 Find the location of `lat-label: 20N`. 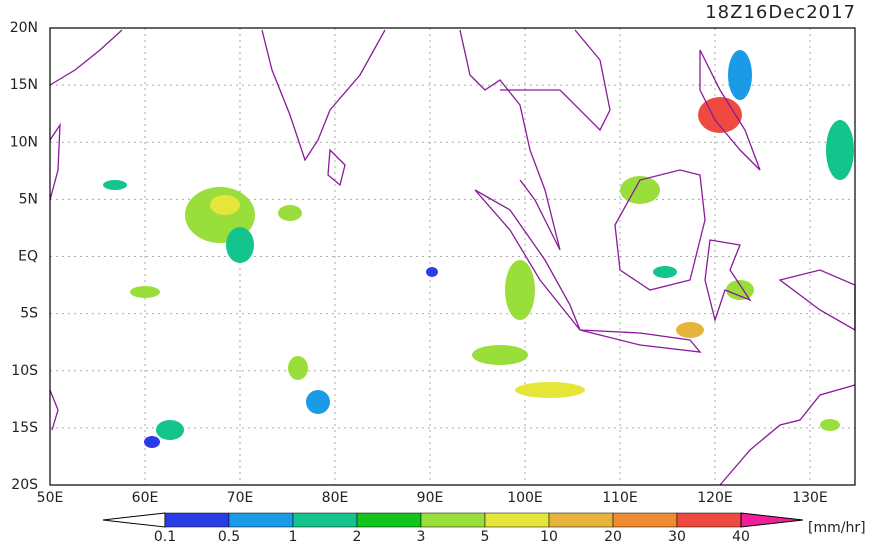

lat-label: 20N is located at coordinates (24, 28).